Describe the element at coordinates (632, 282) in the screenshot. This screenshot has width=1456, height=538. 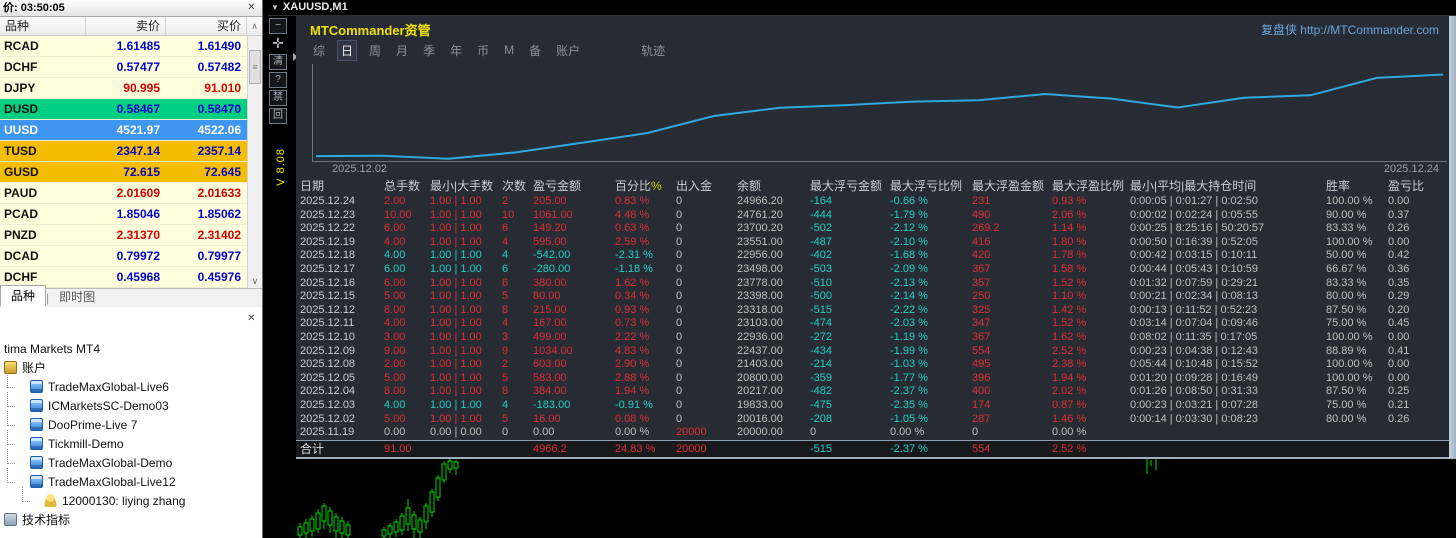
I see `stats-cell: 1.62 %` at that location.